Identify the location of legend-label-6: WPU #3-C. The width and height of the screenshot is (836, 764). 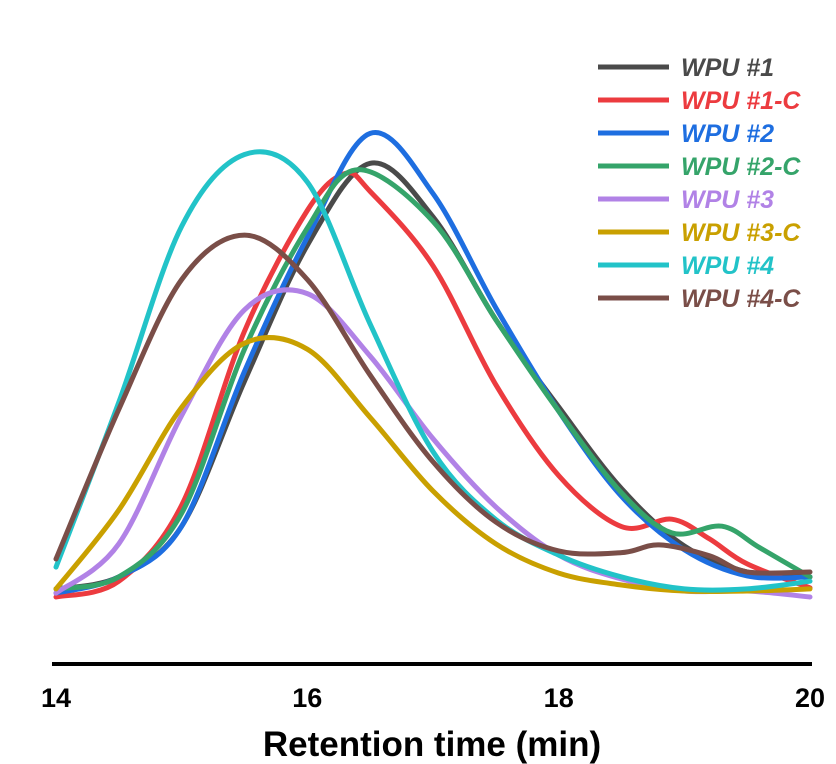
(741, 233).